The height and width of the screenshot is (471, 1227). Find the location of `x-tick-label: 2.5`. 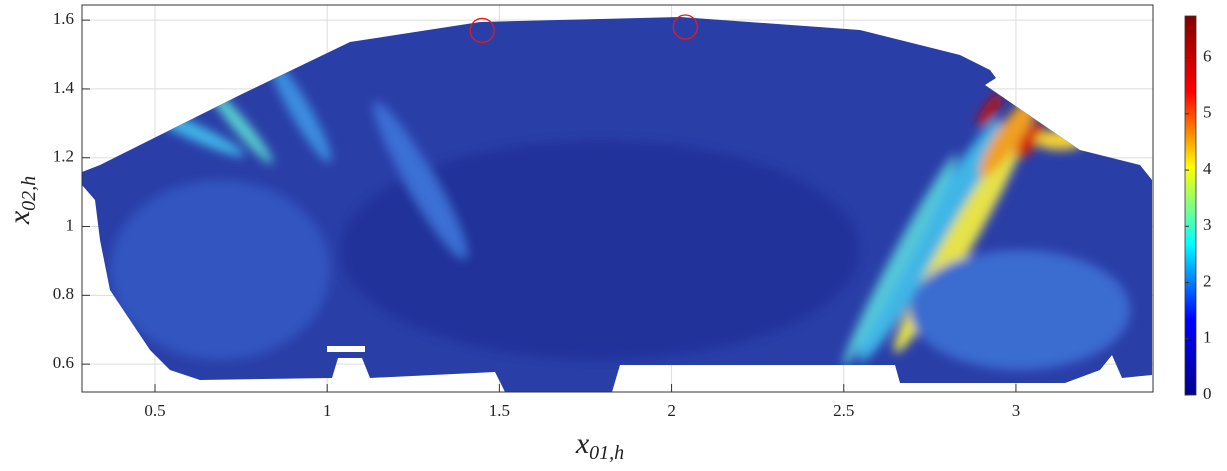

x-tick-label: 2.5 is located at coordinates (843, 410).